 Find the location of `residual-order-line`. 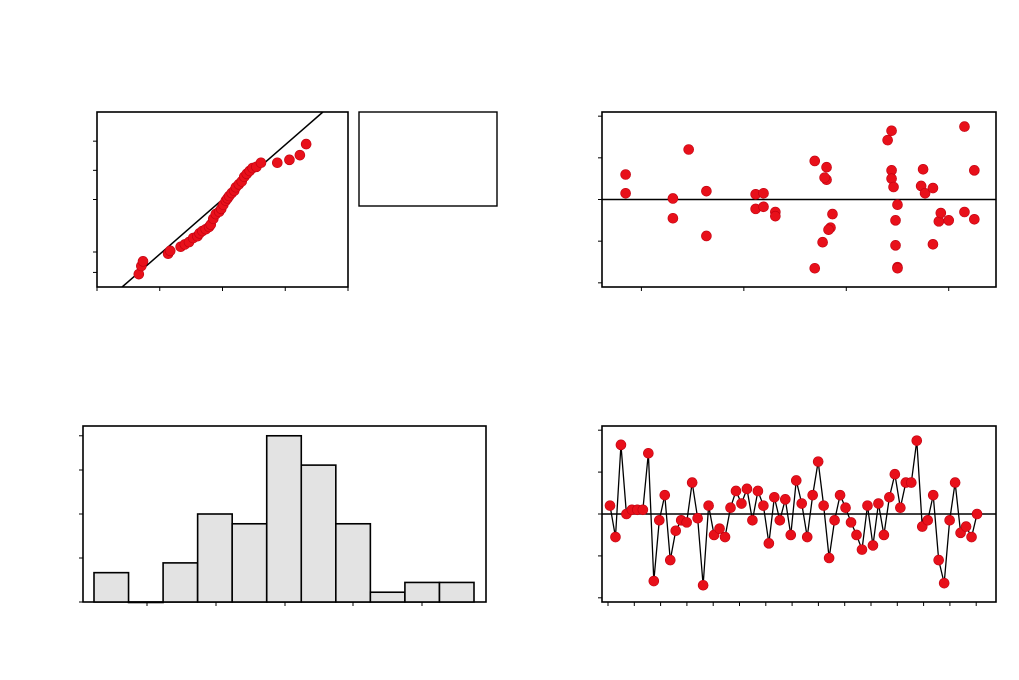

residual-order-line is located at coordinates (793, 513).